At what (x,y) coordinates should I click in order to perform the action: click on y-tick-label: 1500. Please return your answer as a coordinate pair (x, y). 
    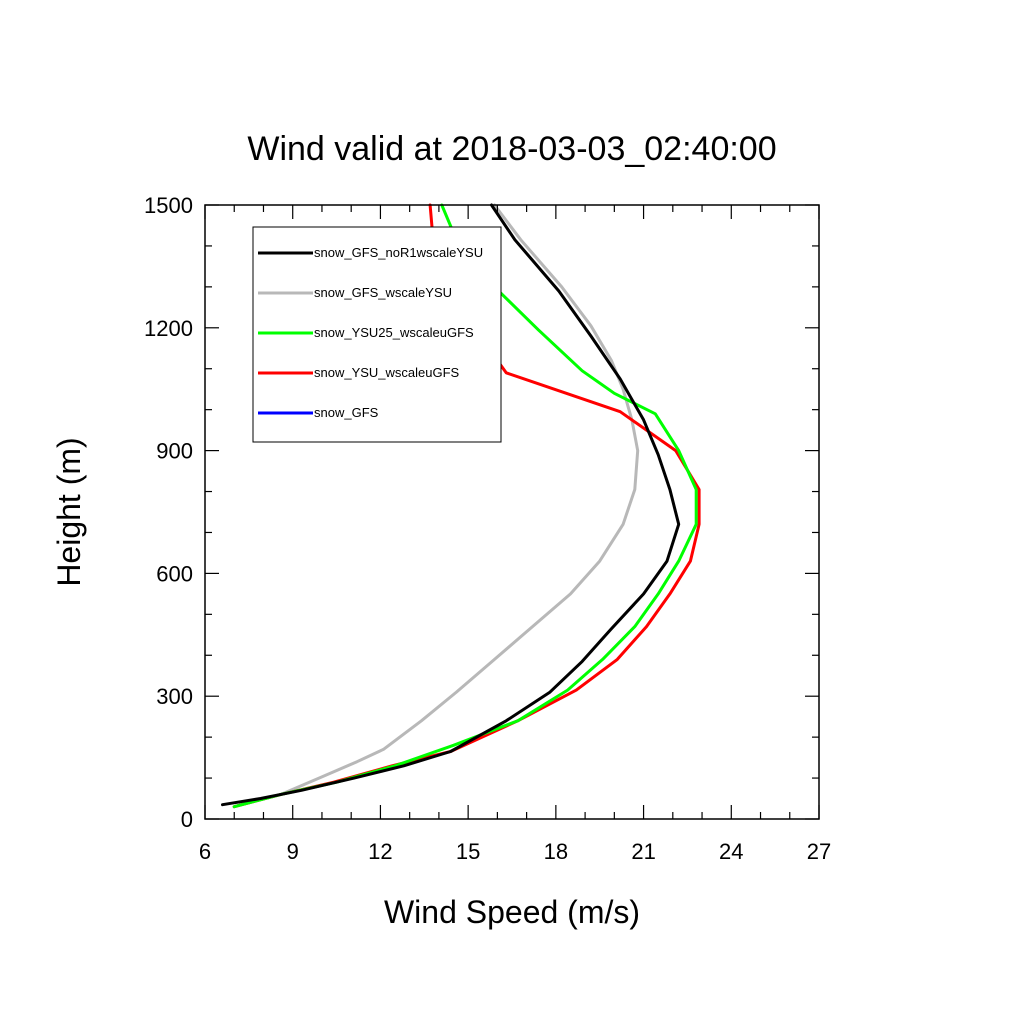
    Looking at the image, I should click on (168, 205).